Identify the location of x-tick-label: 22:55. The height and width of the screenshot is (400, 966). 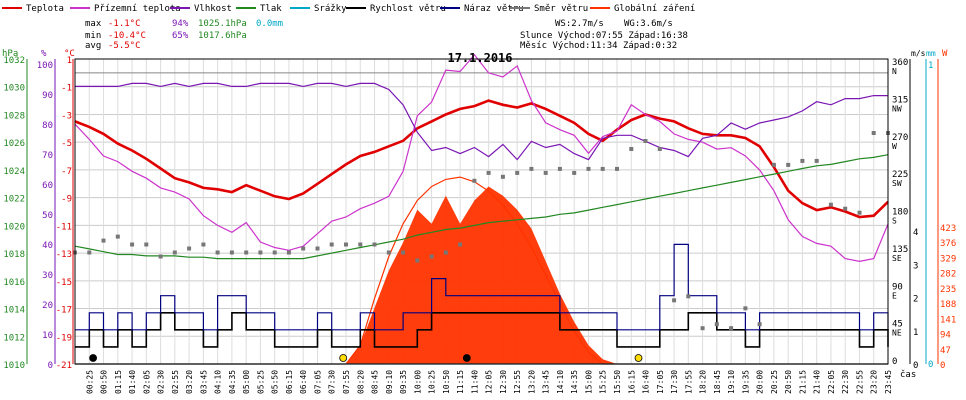
(859, 382).